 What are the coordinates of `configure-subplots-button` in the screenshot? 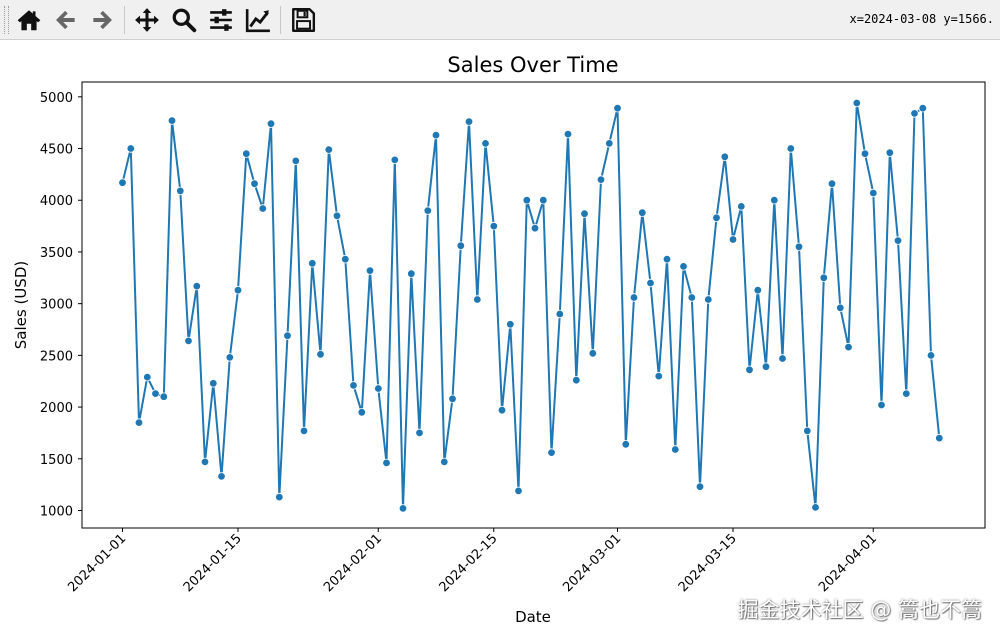 It's located at (221, 20).